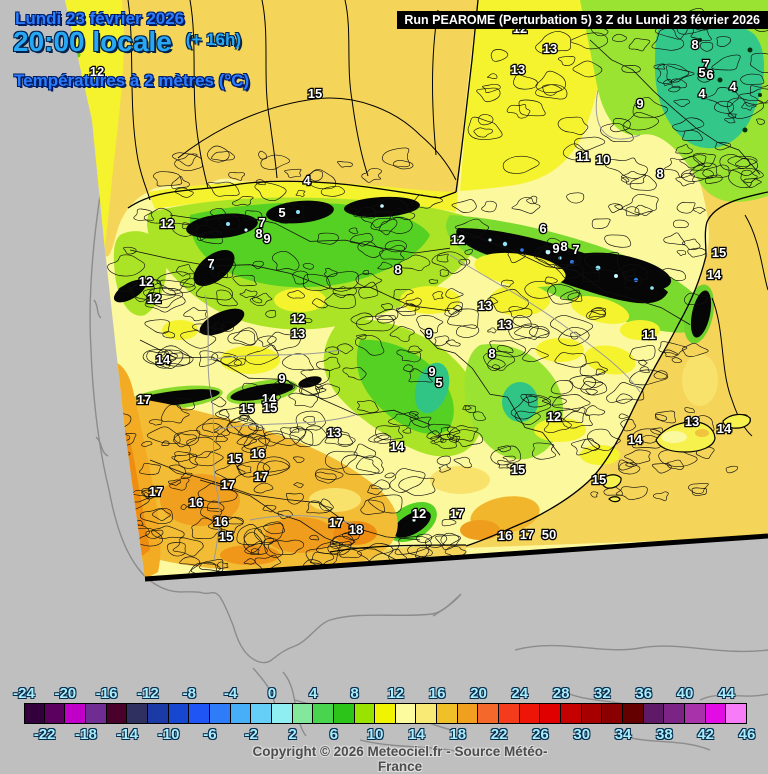 Image resolution: width=768 pixels, height=774 pixels. What do you see at coordinates (437, 693) in the screenshot?
I see `scale-tick-label: 16` at bounding box center [437, 693].